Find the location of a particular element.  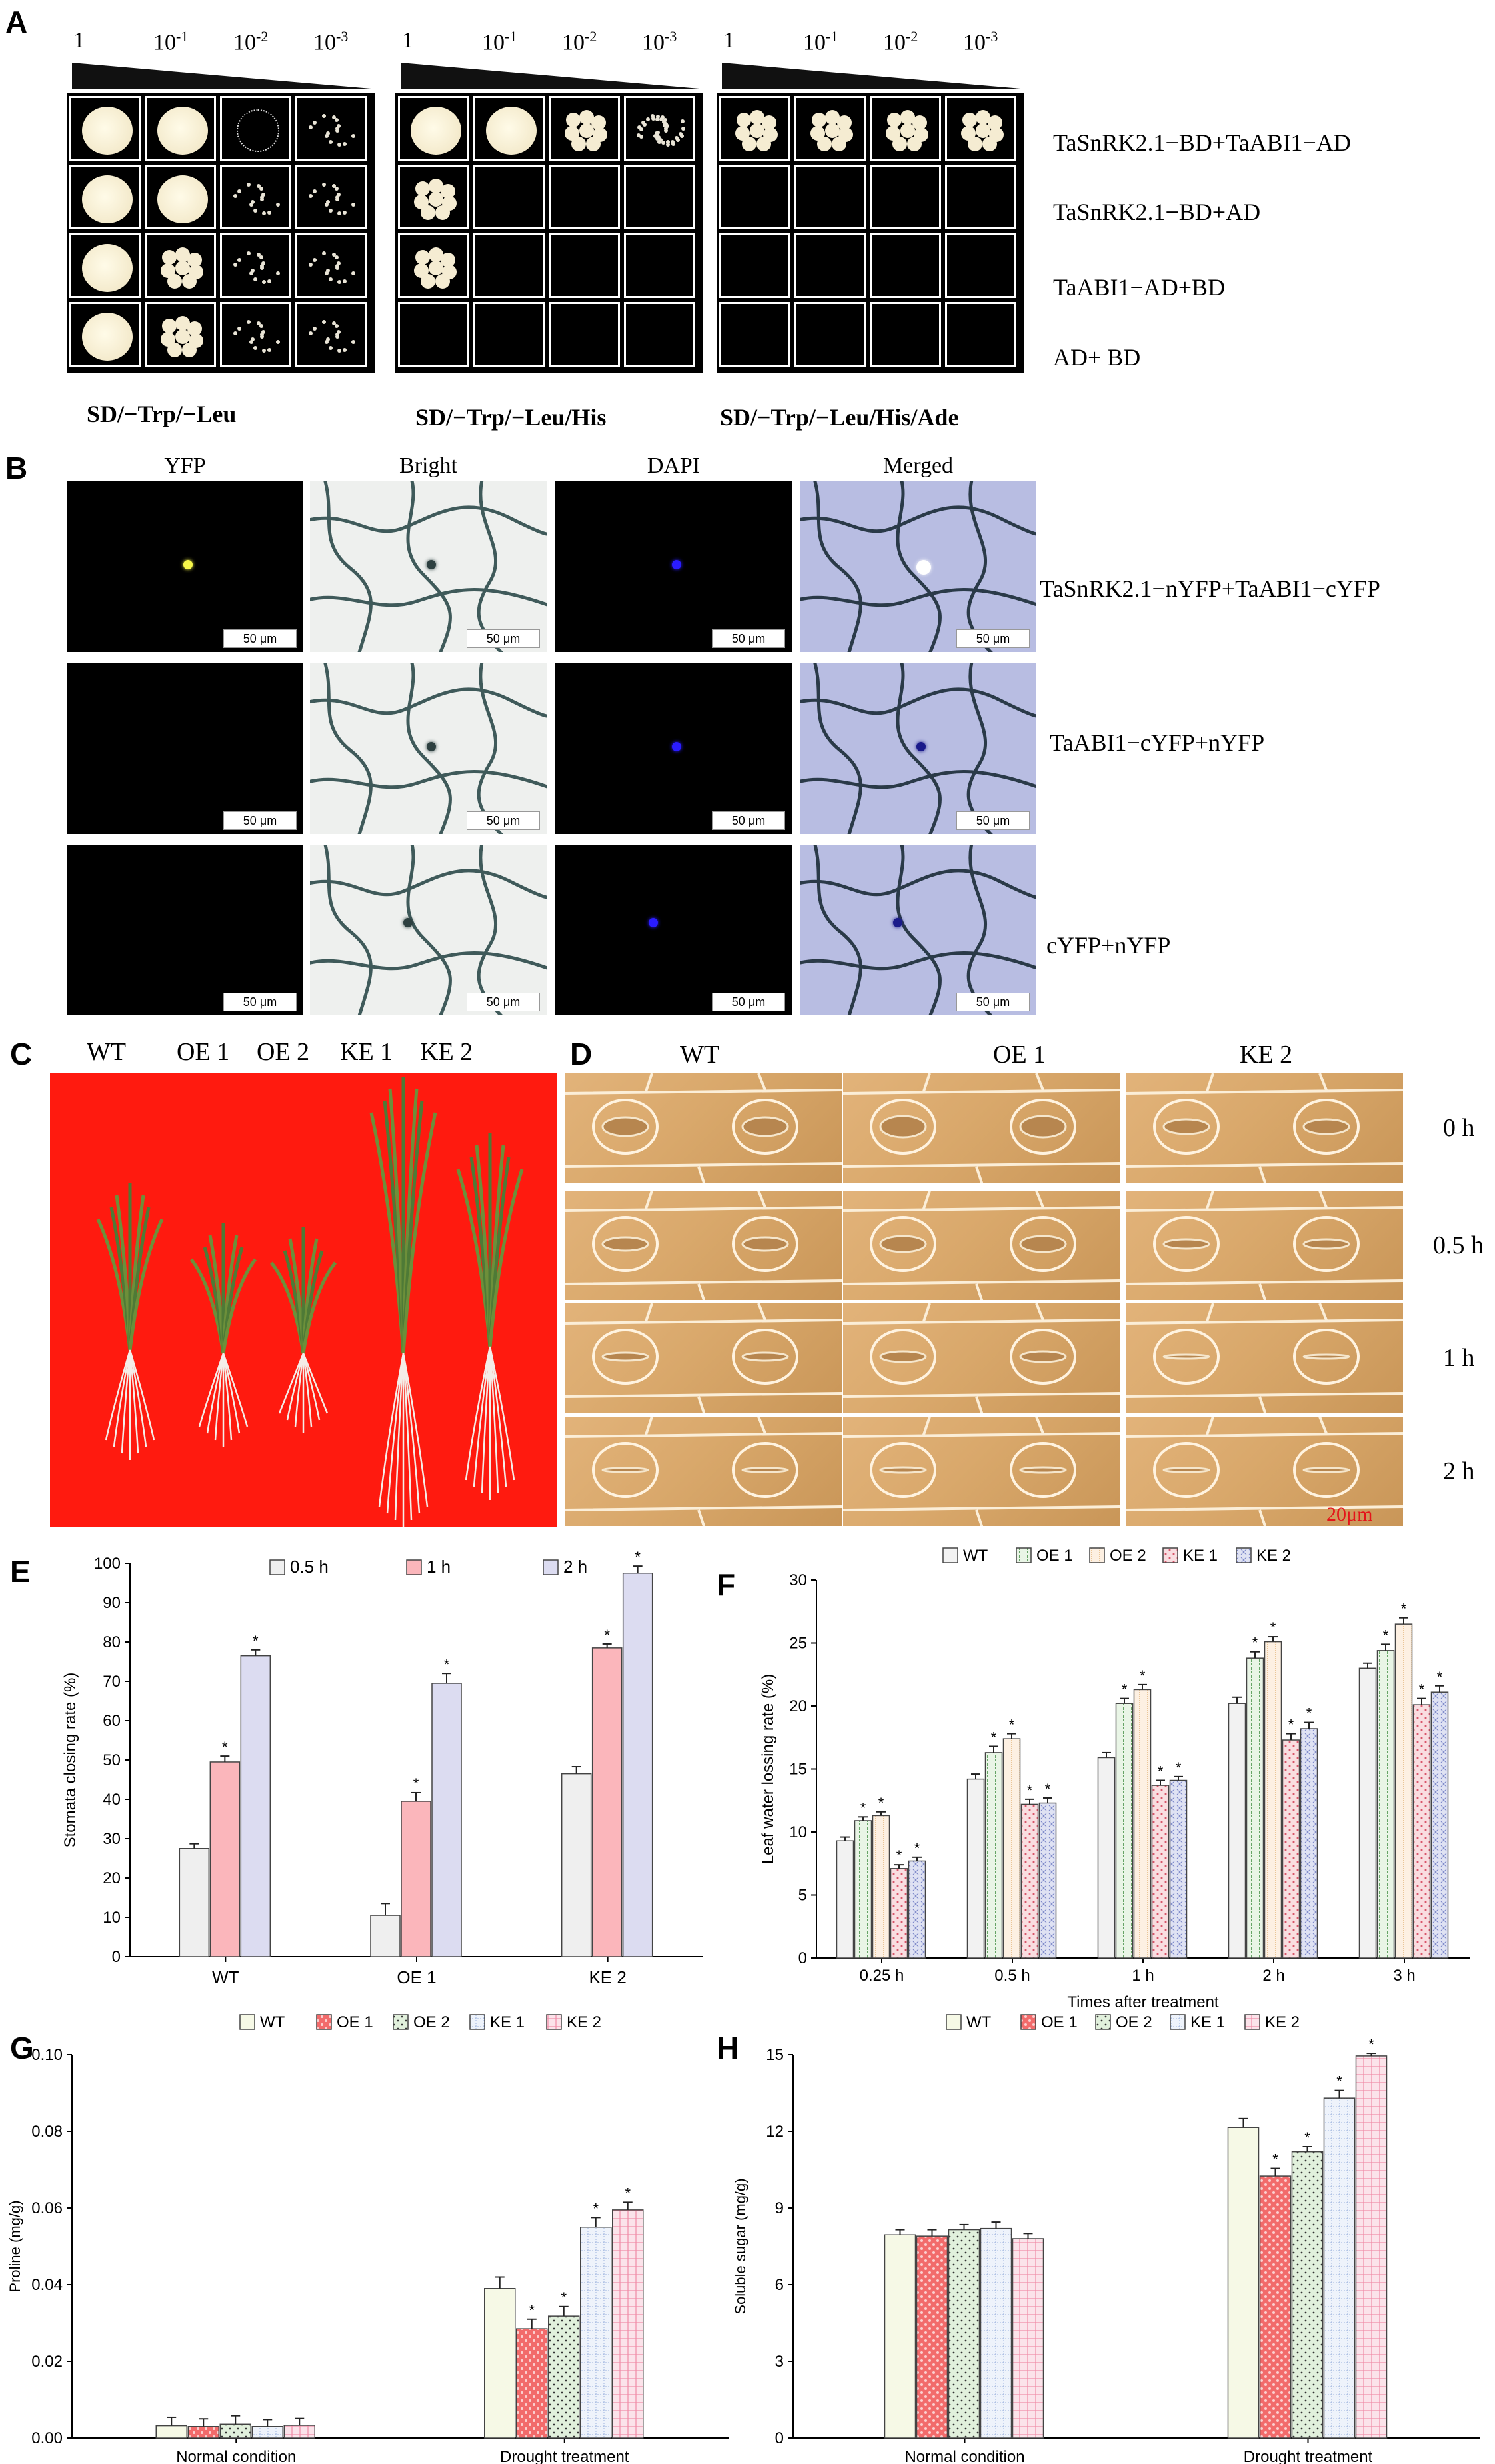

dilution-exponent: -2 is located at coordinates (262, 36).